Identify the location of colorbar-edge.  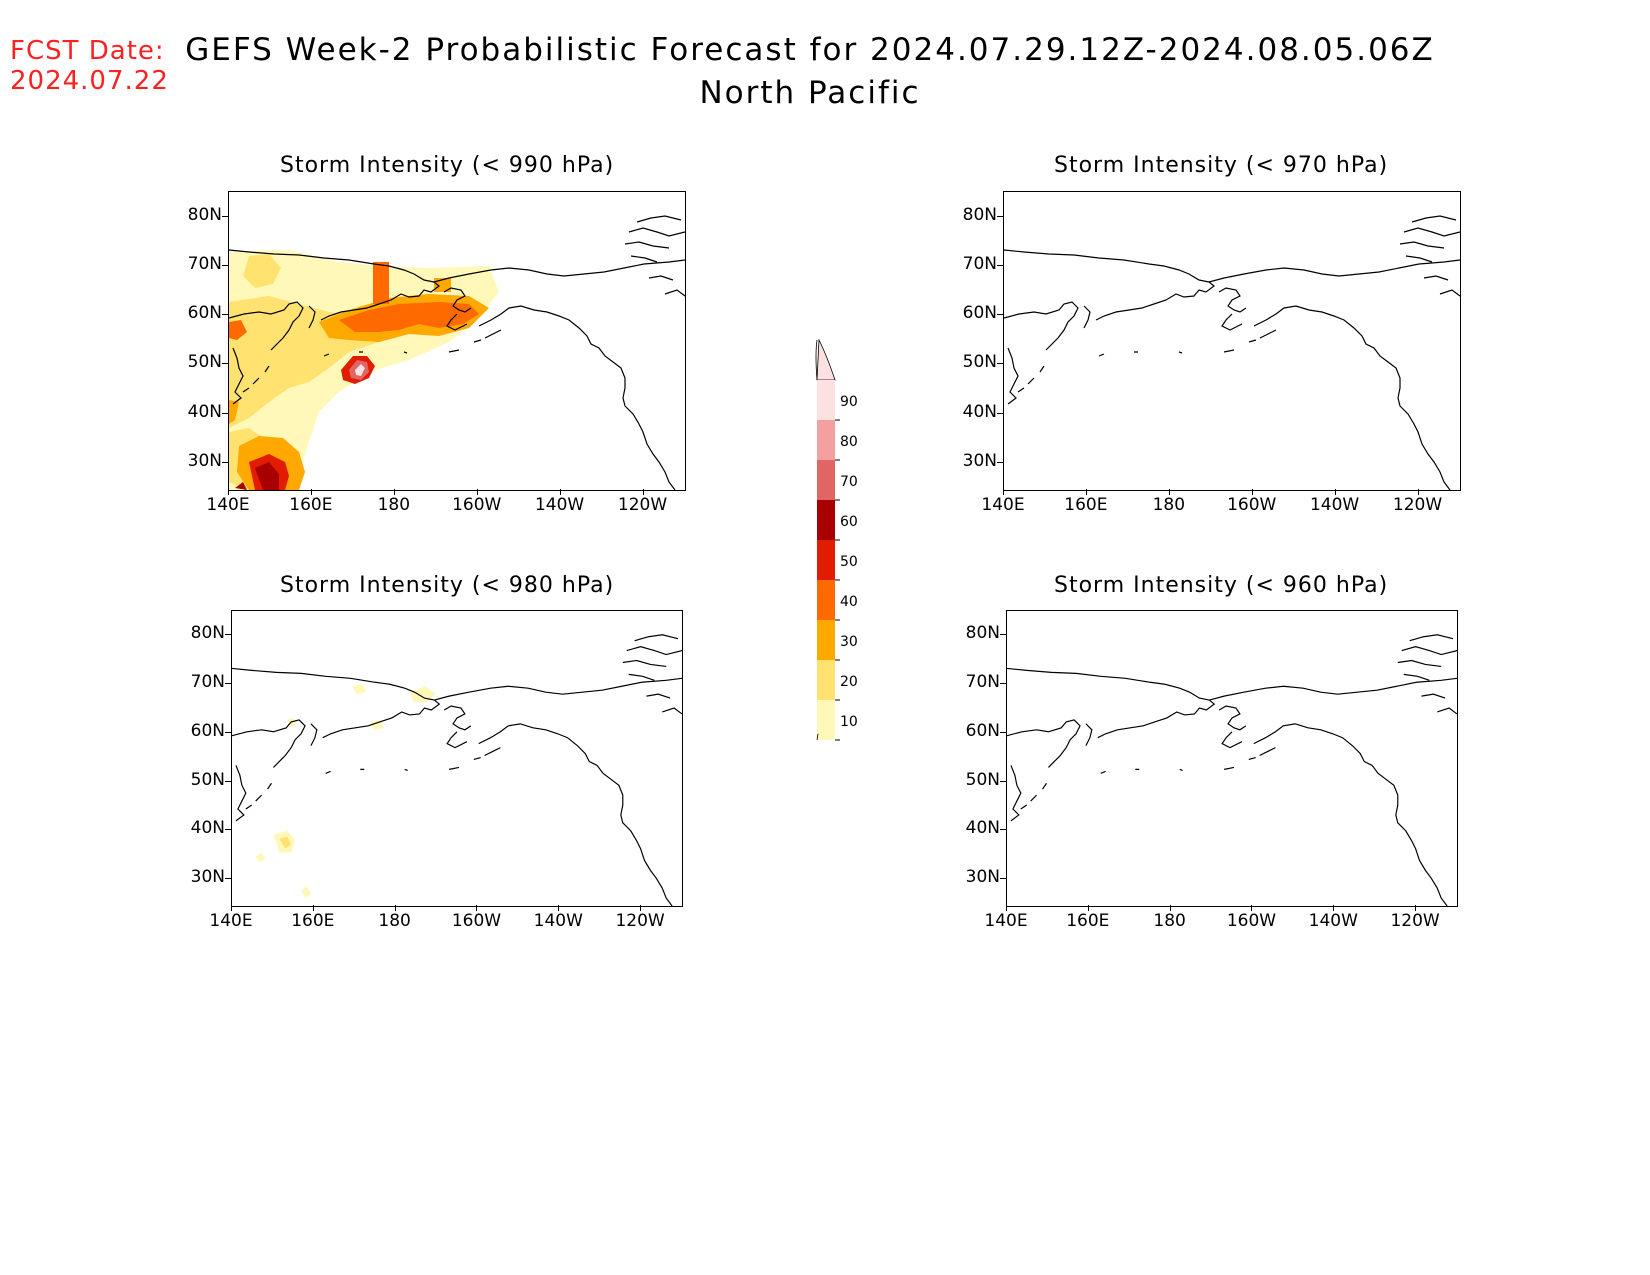
(816, 360).